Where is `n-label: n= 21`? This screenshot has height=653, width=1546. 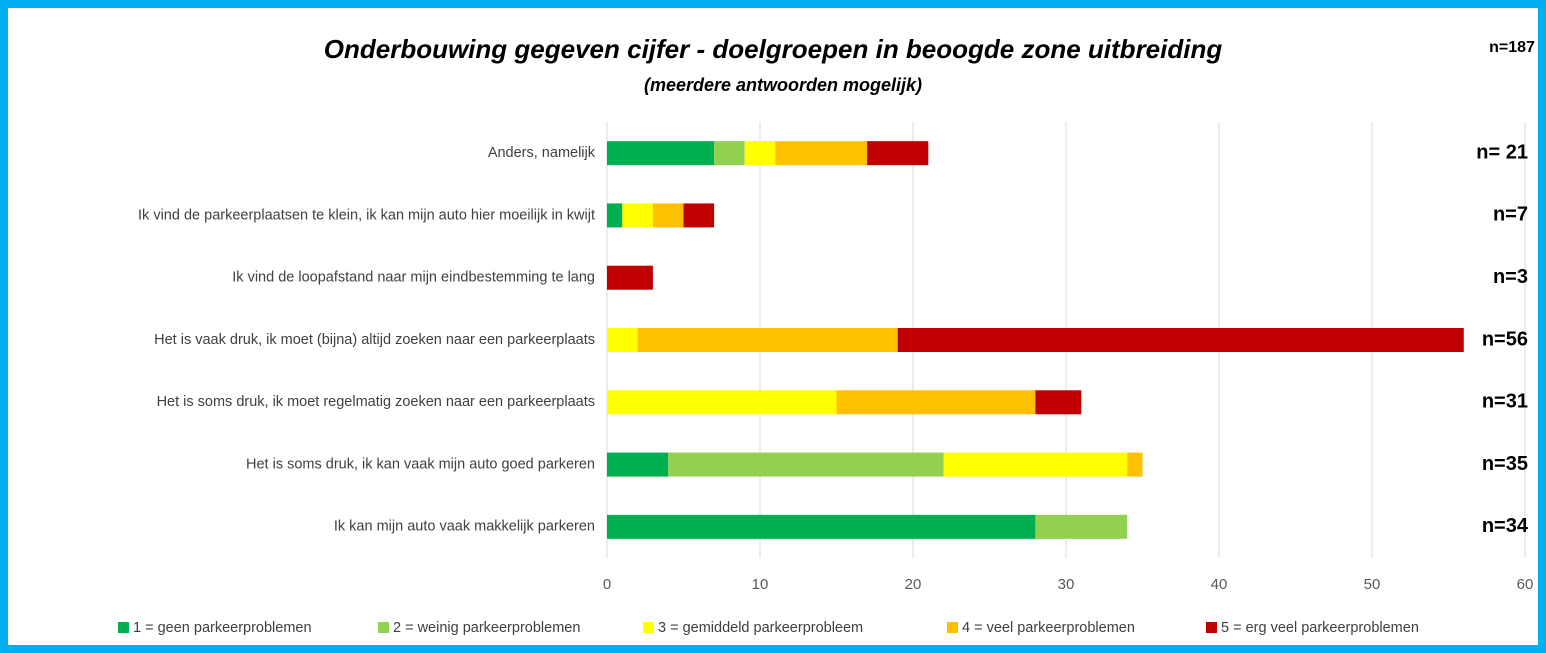 n-label: n= 21 is located at coordinates (1502, 152).